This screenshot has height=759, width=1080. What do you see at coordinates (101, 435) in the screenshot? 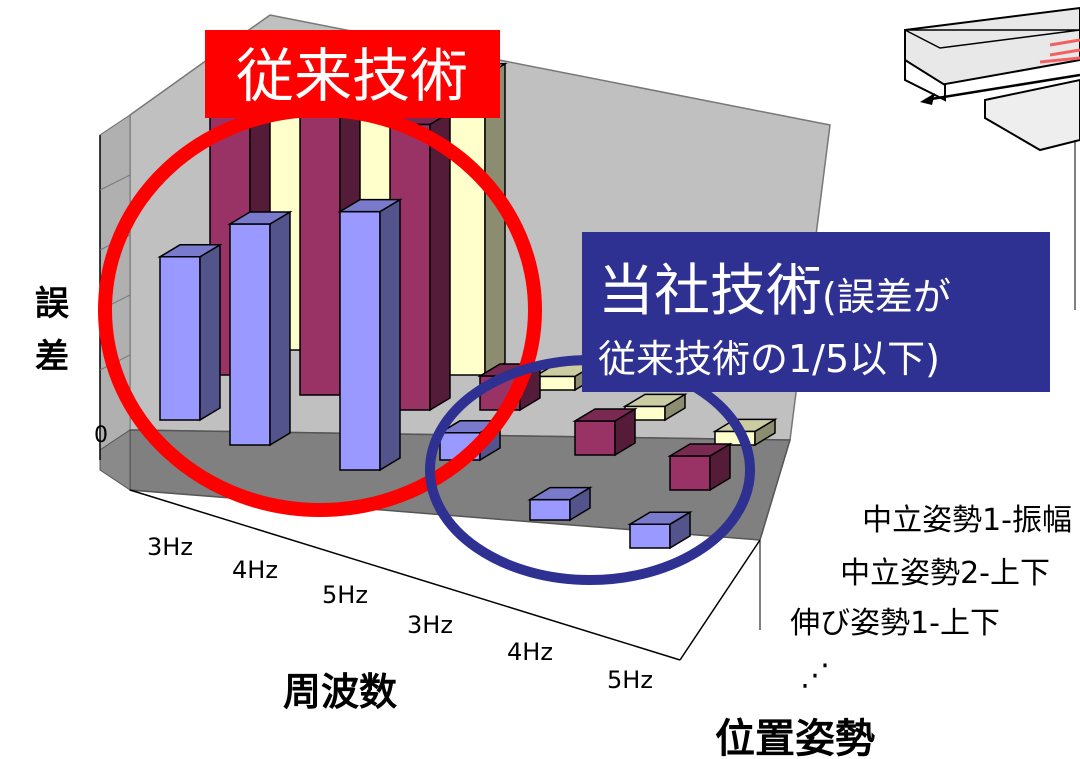
I see `y-tick-label: 0` at bounding box center [101, 435].